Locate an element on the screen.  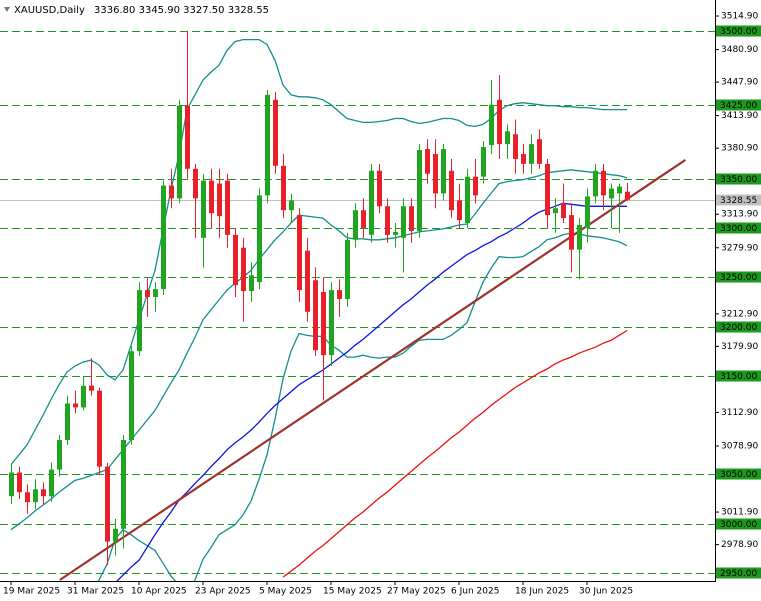
y-tick-label: 3413.90 is located at coordinates (739, 116).